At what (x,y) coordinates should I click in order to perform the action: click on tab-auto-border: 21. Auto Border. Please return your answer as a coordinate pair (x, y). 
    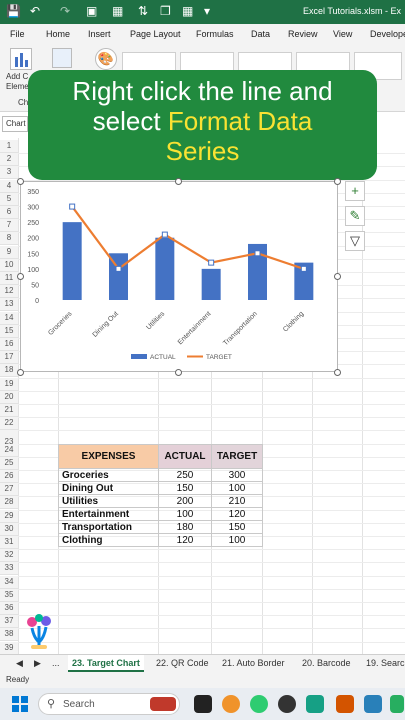
    Looking at the image, I should click on (253, 663).